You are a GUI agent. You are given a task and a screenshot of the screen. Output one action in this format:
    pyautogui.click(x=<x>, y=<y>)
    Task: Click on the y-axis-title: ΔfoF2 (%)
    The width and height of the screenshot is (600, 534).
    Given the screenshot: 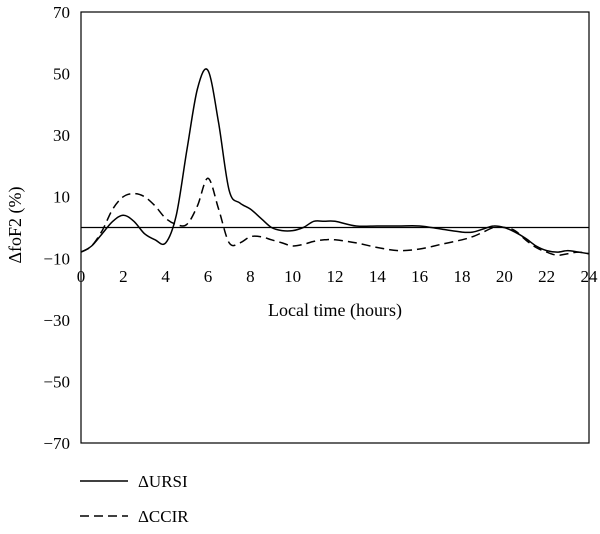 What is the action you would take?
    pyautogui.click(x=15, y=224)
    